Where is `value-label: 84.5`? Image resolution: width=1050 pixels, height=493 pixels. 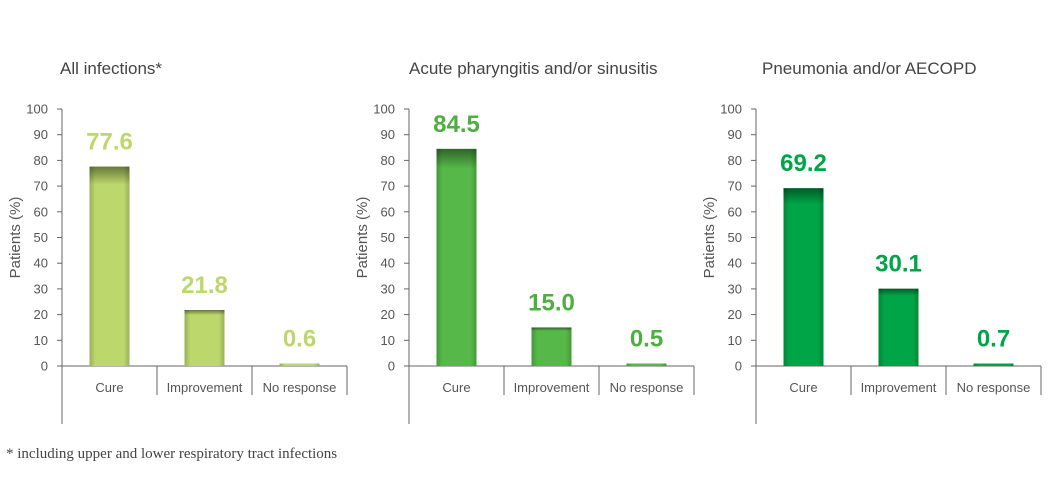
value-label: 84.5 is located at coordinates (456, 124).